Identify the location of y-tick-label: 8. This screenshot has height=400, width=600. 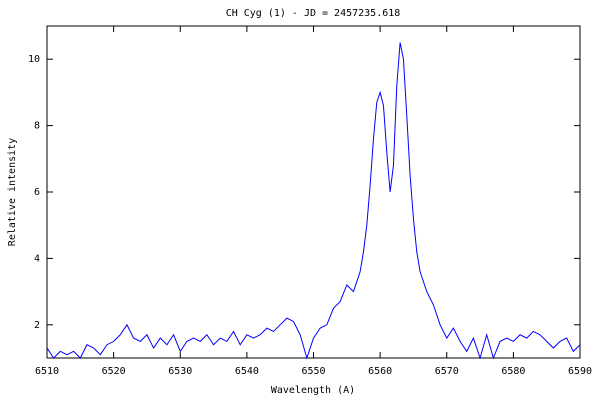
(37, 126).